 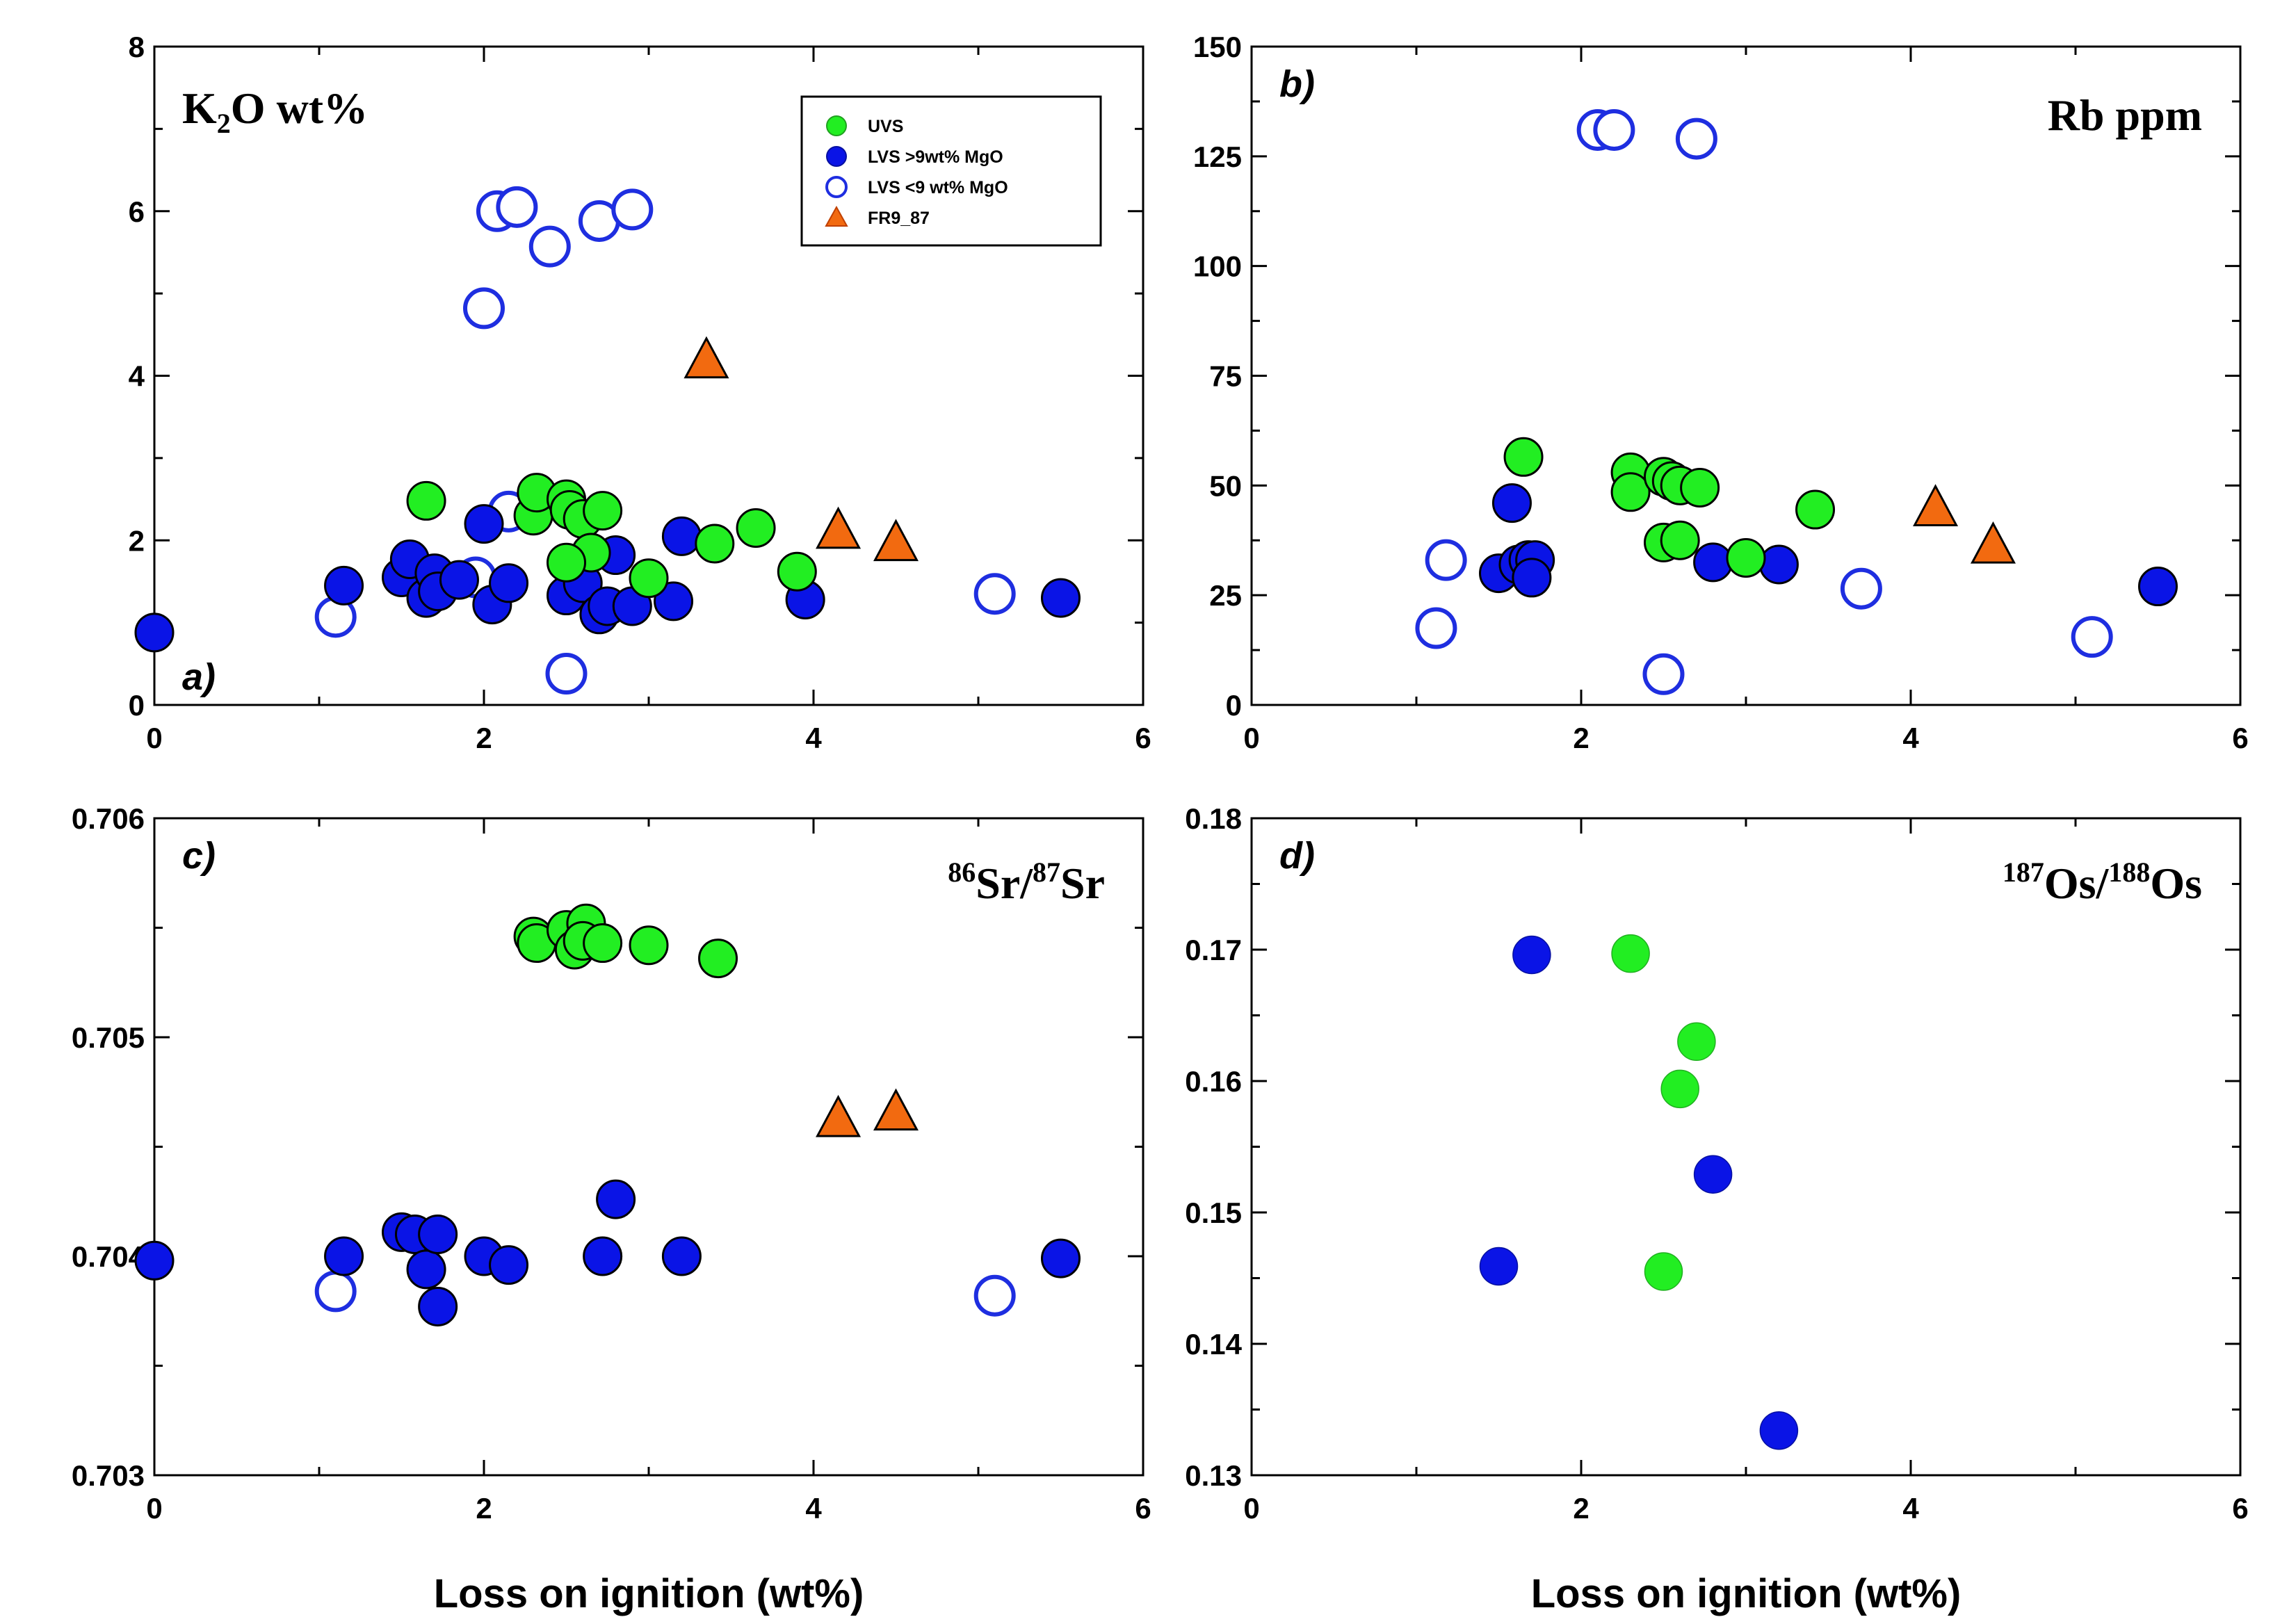 What do you see at coordinates (951, 171) in the screenshot?
I see `legend-box` at bounding box center [951, 171].